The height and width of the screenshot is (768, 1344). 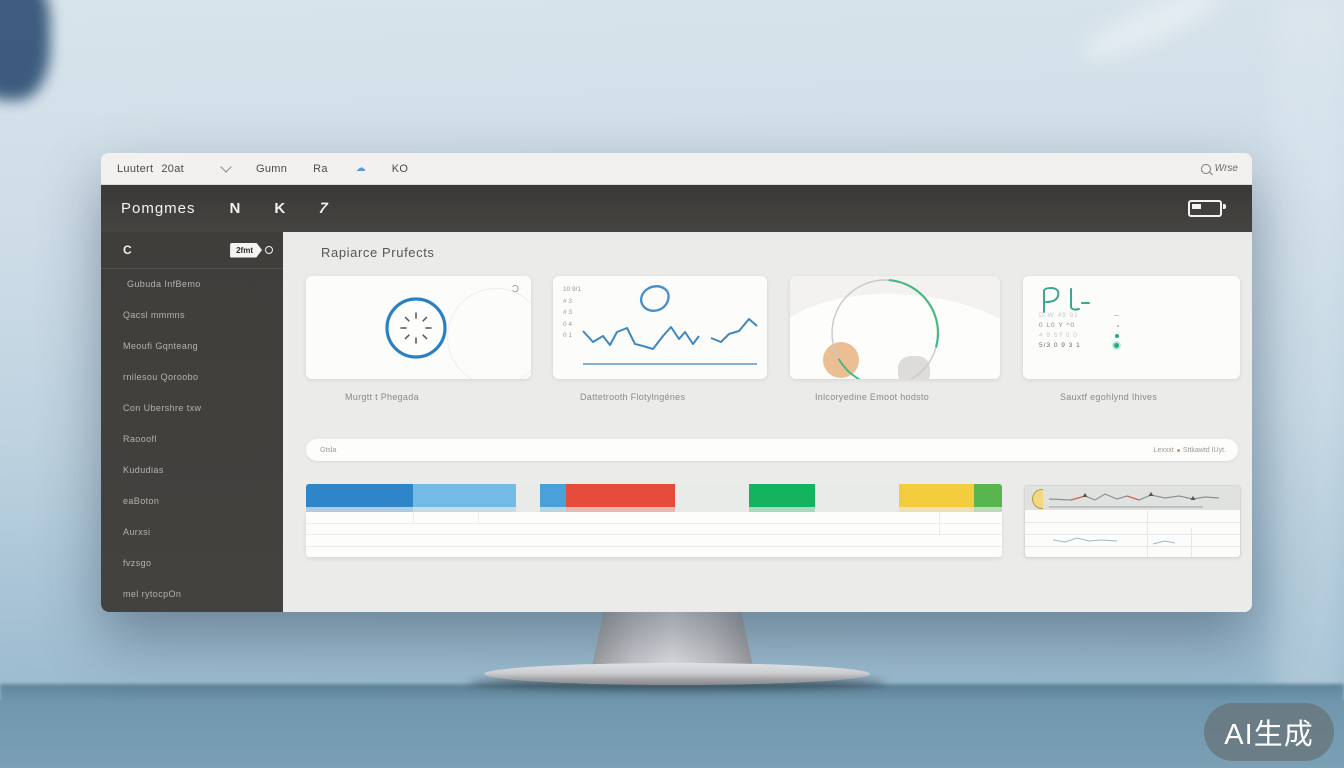 I want to click on gauge-chart, so click(x=416, y=328).